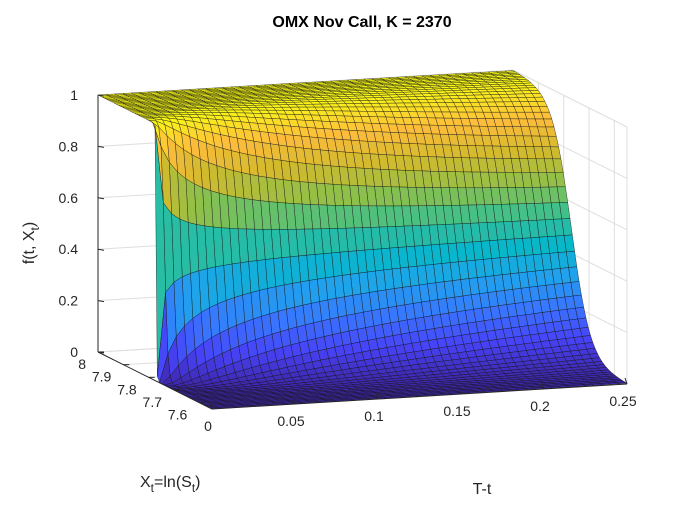 Image resolution: width=700 pixels, height=525 pixels. What do you see at coordinates (127, 389) in the screenshot?
I see `y-tick-label: 7.8` at bounding box center [127, 389].